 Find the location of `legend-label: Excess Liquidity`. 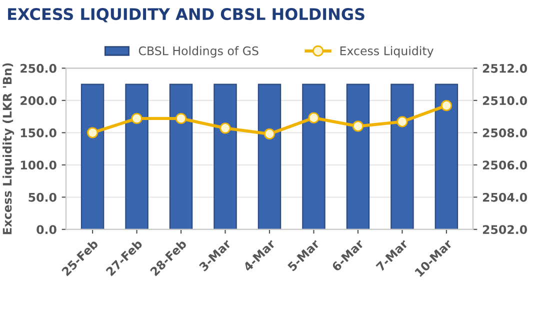

legend-label: Excess Liquidity is located at coordinates (387, 52).